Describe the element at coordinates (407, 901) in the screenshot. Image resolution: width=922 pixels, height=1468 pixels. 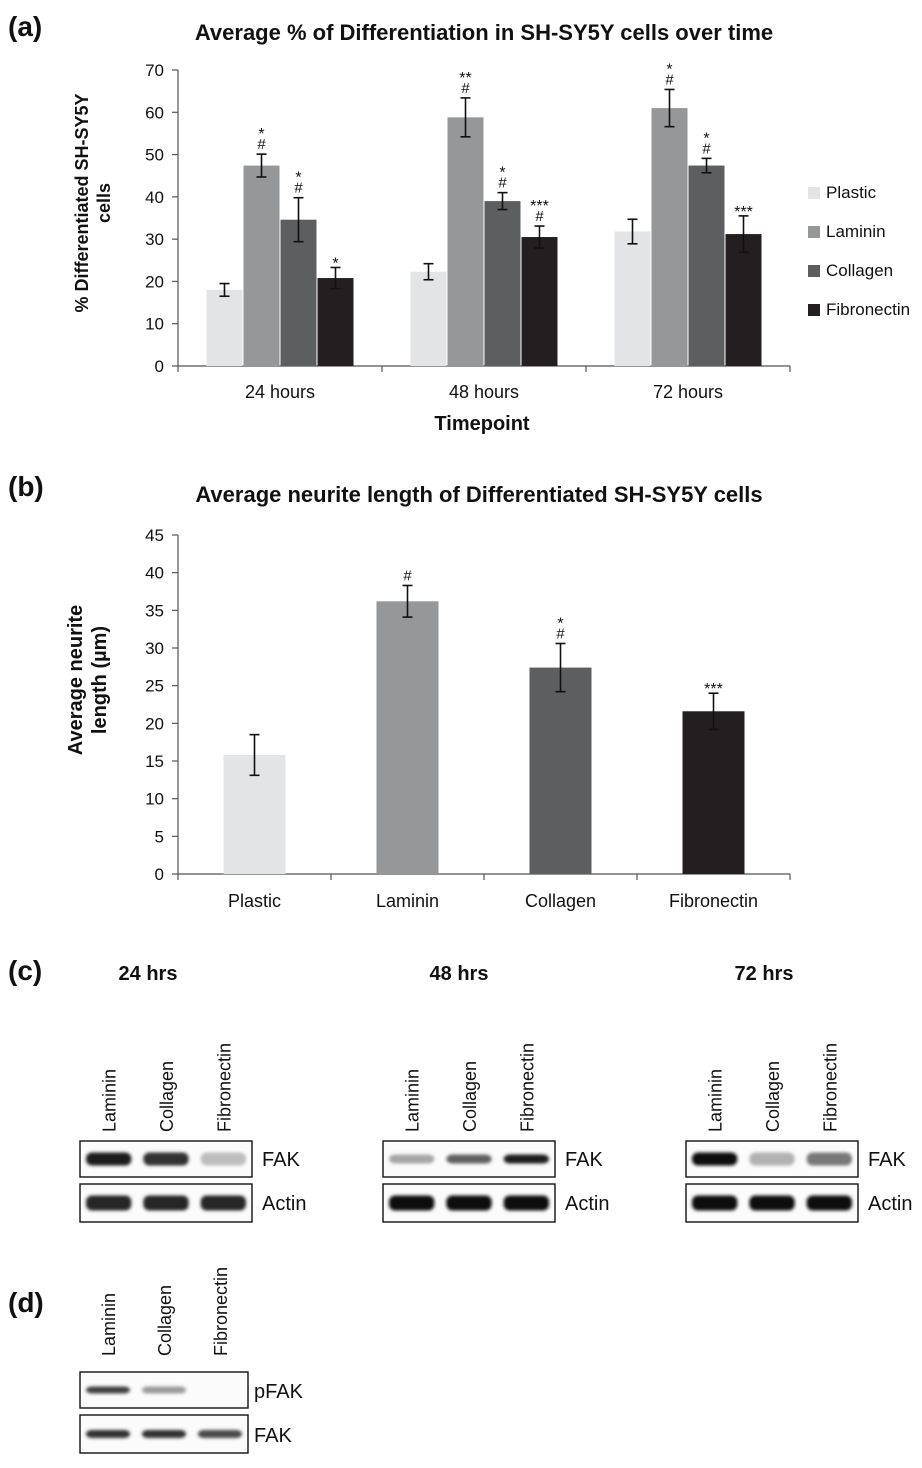
I see `x-tick-label: Laminin` at that location.